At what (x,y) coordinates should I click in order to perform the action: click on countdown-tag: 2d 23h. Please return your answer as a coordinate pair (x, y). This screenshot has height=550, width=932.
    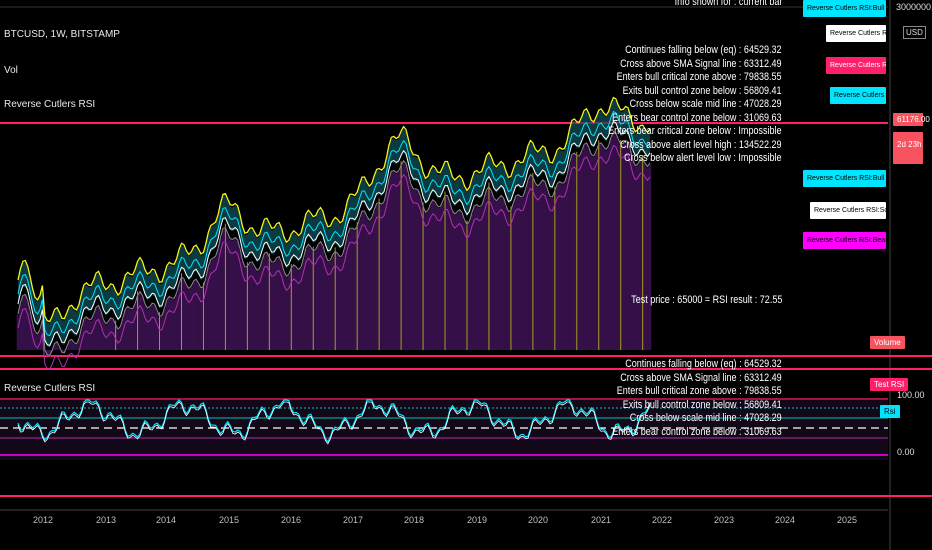
    Looking at the image, I should click on (908, 148).